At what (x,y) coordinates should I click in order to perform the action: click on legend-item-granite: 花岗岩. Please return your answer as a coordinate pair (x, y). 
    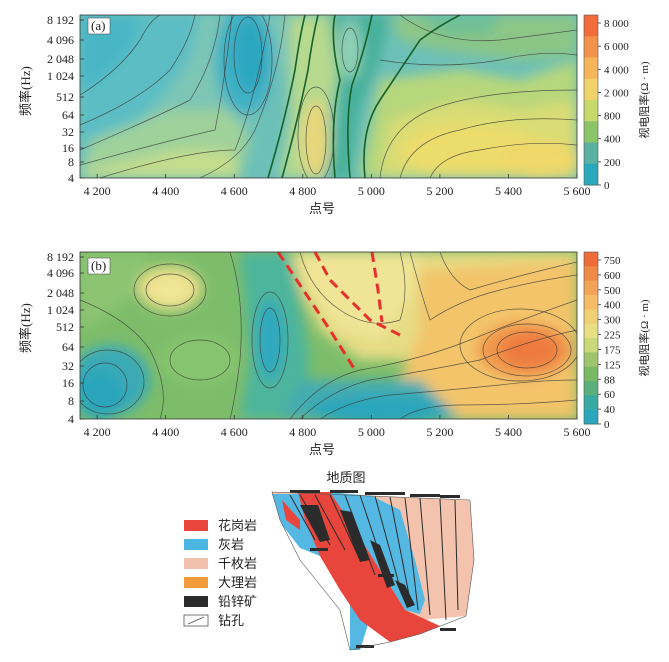
    Looking at the image, I should click on (220, 525).